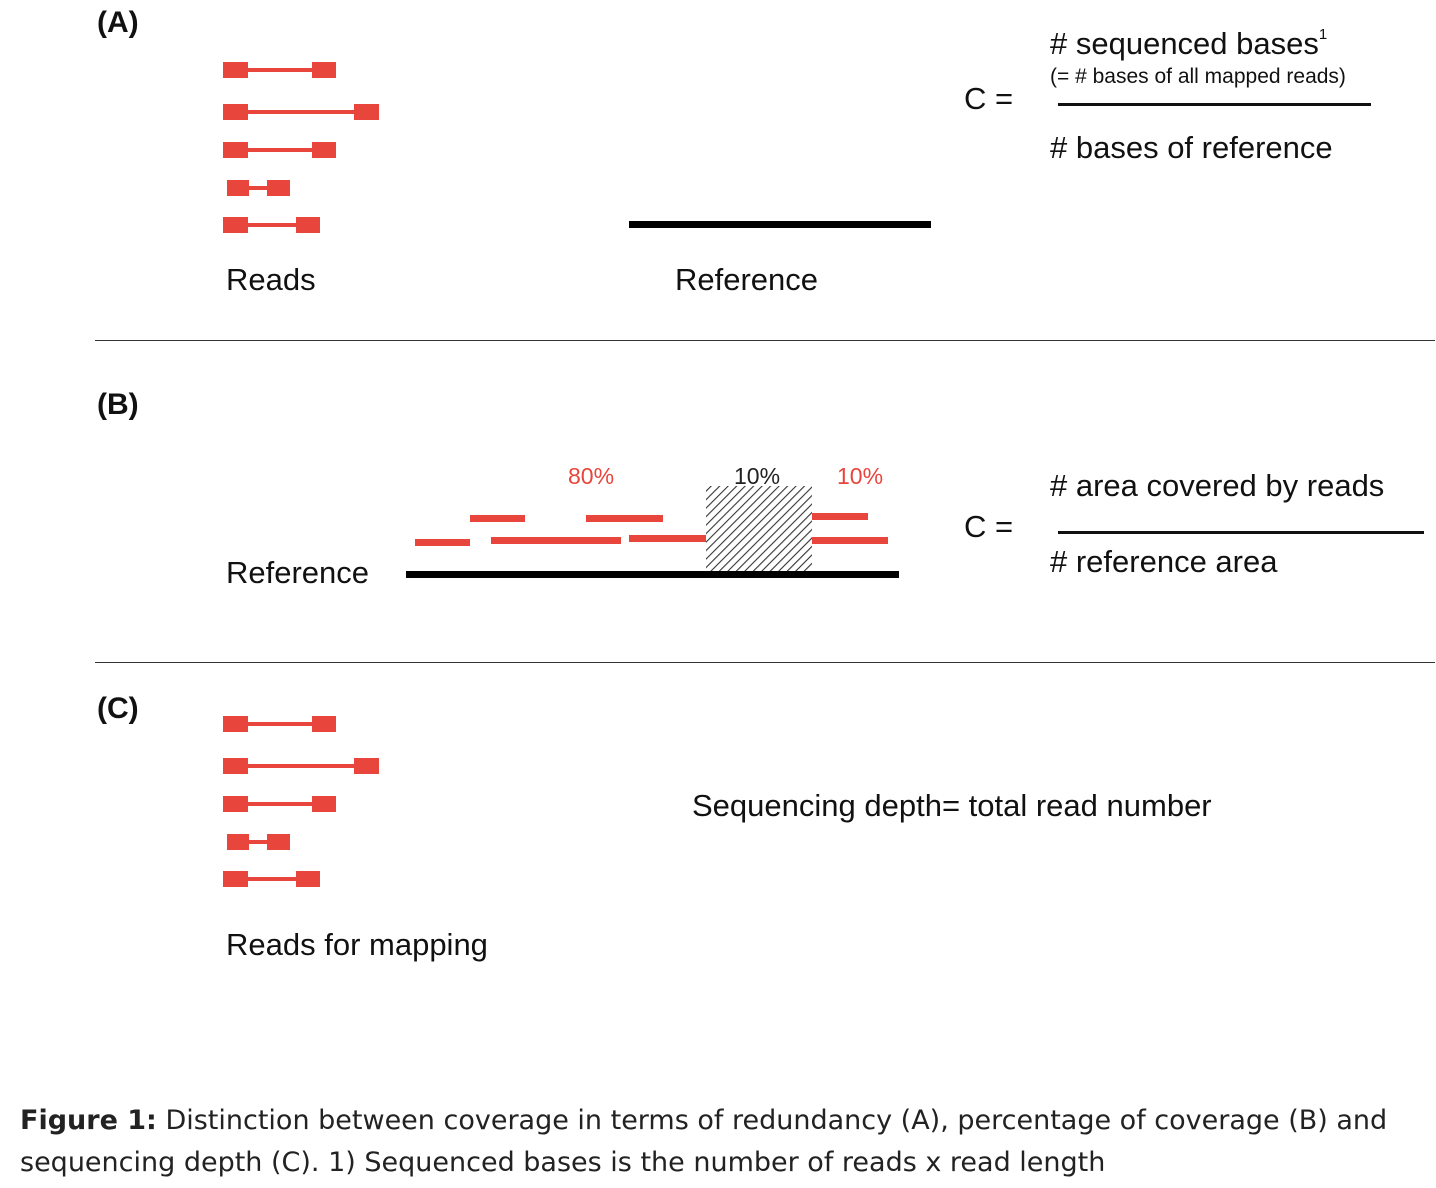  What do you see at coordinates (357, 944) in the screenshot?
I see `reads-for-mapping-label: Reads for mapping` at bounding box center [357, 944].